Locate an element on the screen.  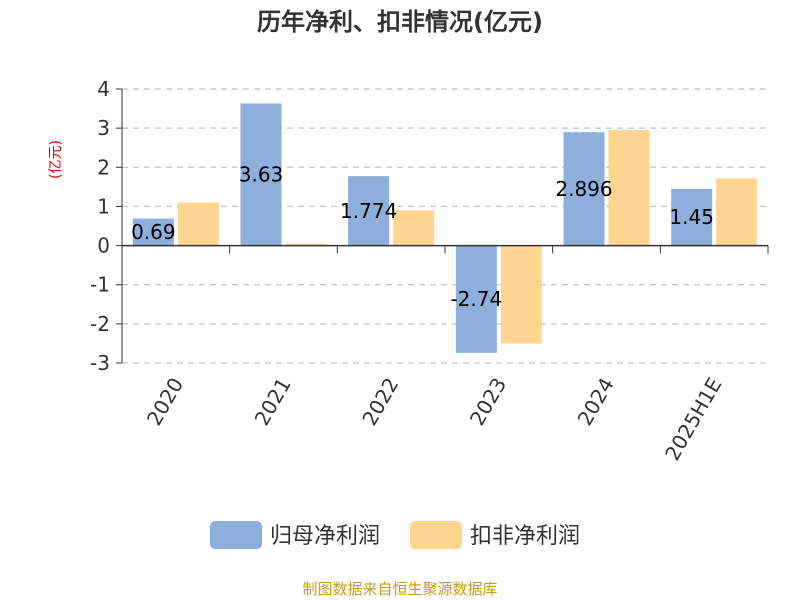
y-tick-label: 3 is located at coordinates (103, 128).